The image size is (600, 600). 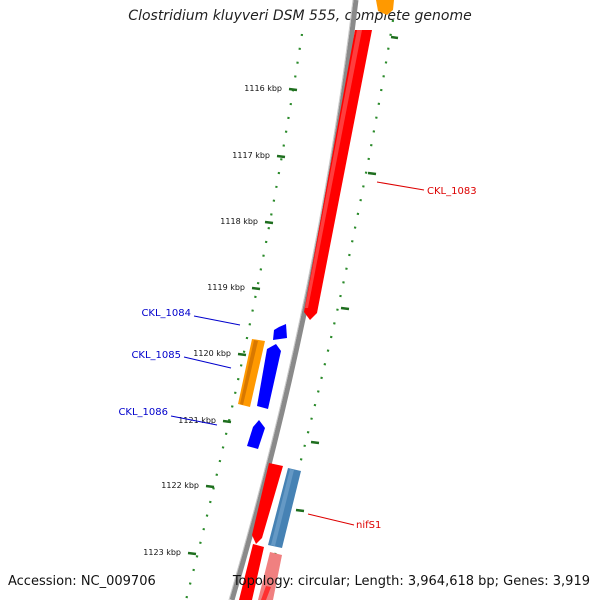 What do you see at coordinates (331, 519) in the screenshot?
I see `leader-nifs1` at bounding box center [331, 519].